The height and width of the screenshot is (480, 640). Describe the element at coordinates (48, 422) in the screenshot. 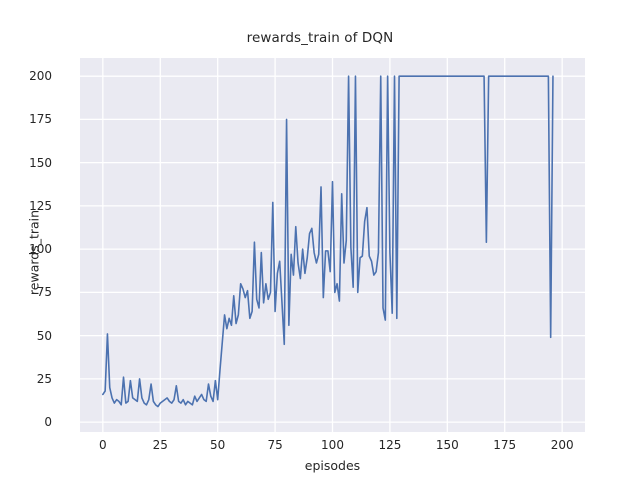

I see `y-tick-0: 0` at that location.